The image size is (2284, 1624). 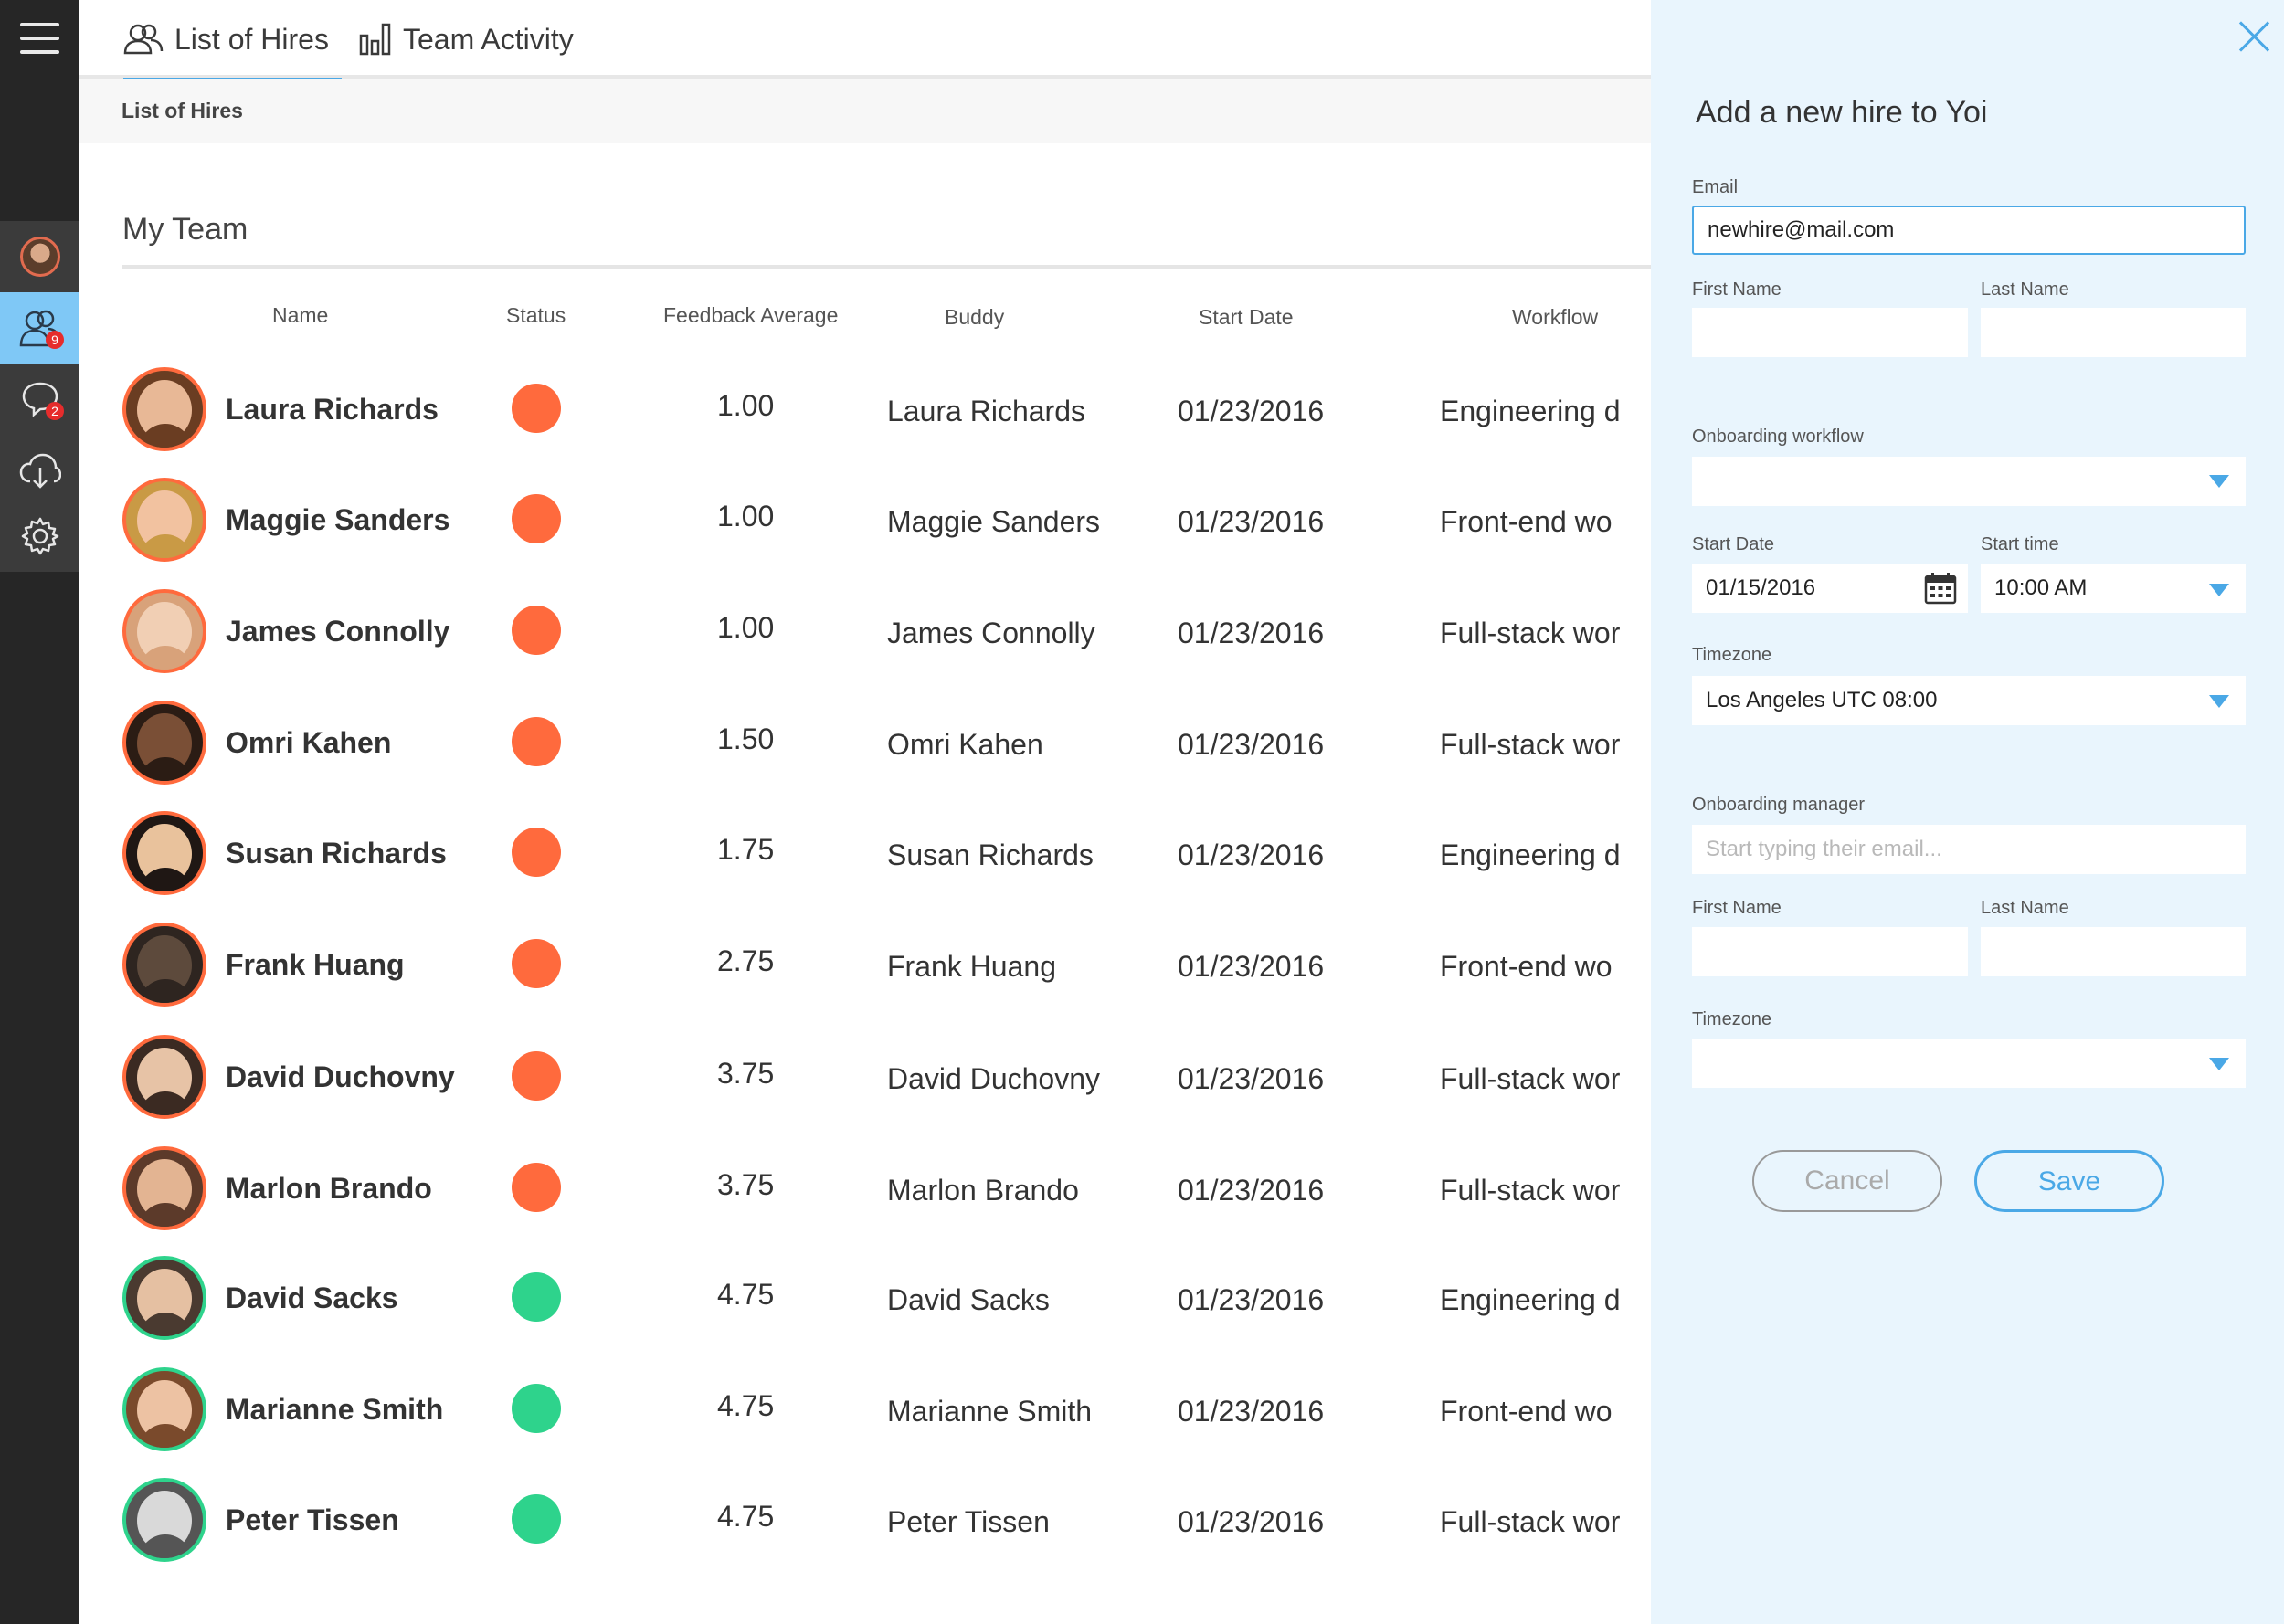 What do you see at coordinates (1940, 588) in the screenshot?
I see `calendar-icon` at bounding box center [1940, 588].